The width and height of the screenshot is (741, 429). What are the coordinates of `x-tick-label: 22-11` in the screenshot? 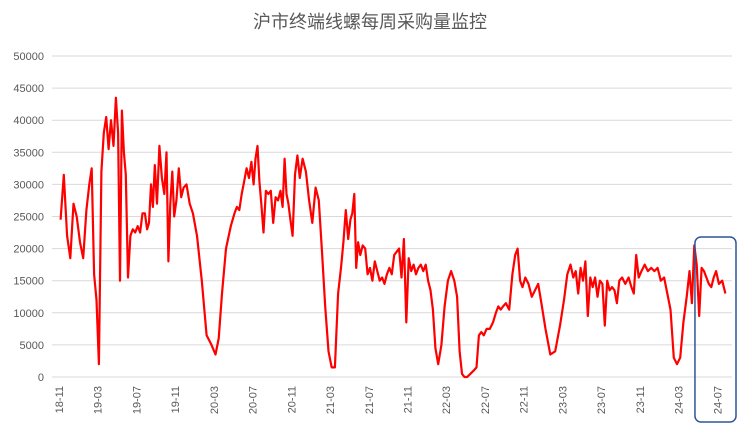 It's located at (525, 399).